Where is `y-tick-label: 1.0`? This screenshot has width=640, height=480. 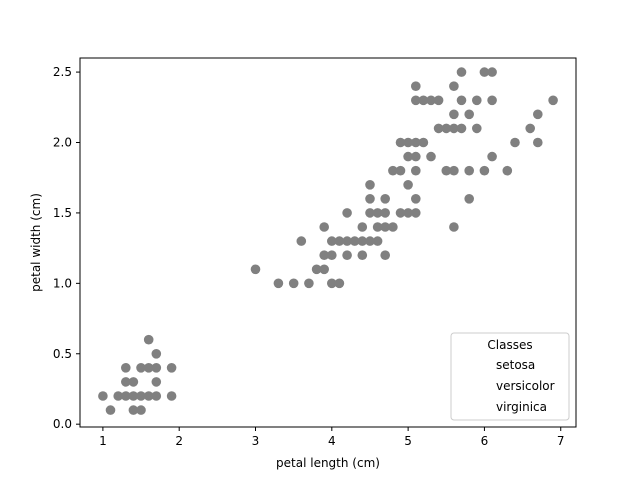 y-tick-label: 1.0 is located at coordinates (62, 283).